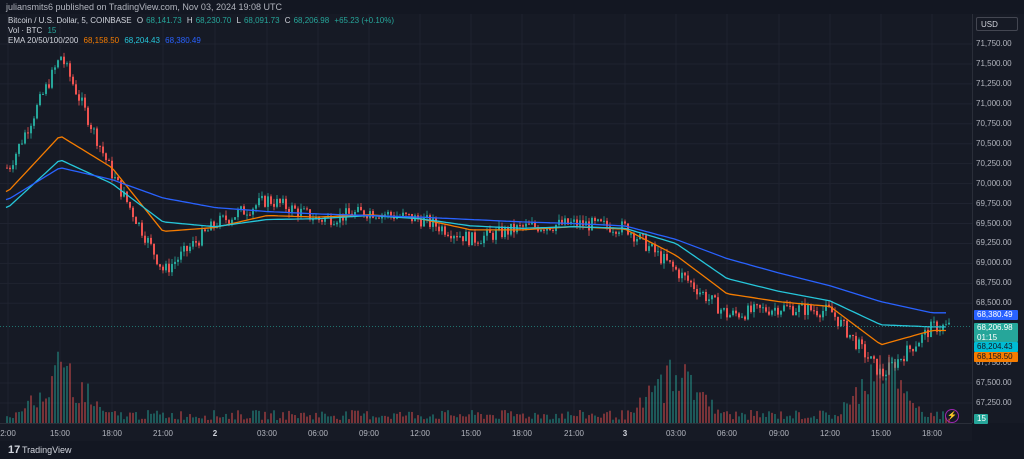  Describe the element at coordinates (997, 24) in the screenshot. I see `currency-button: USD` at that location.